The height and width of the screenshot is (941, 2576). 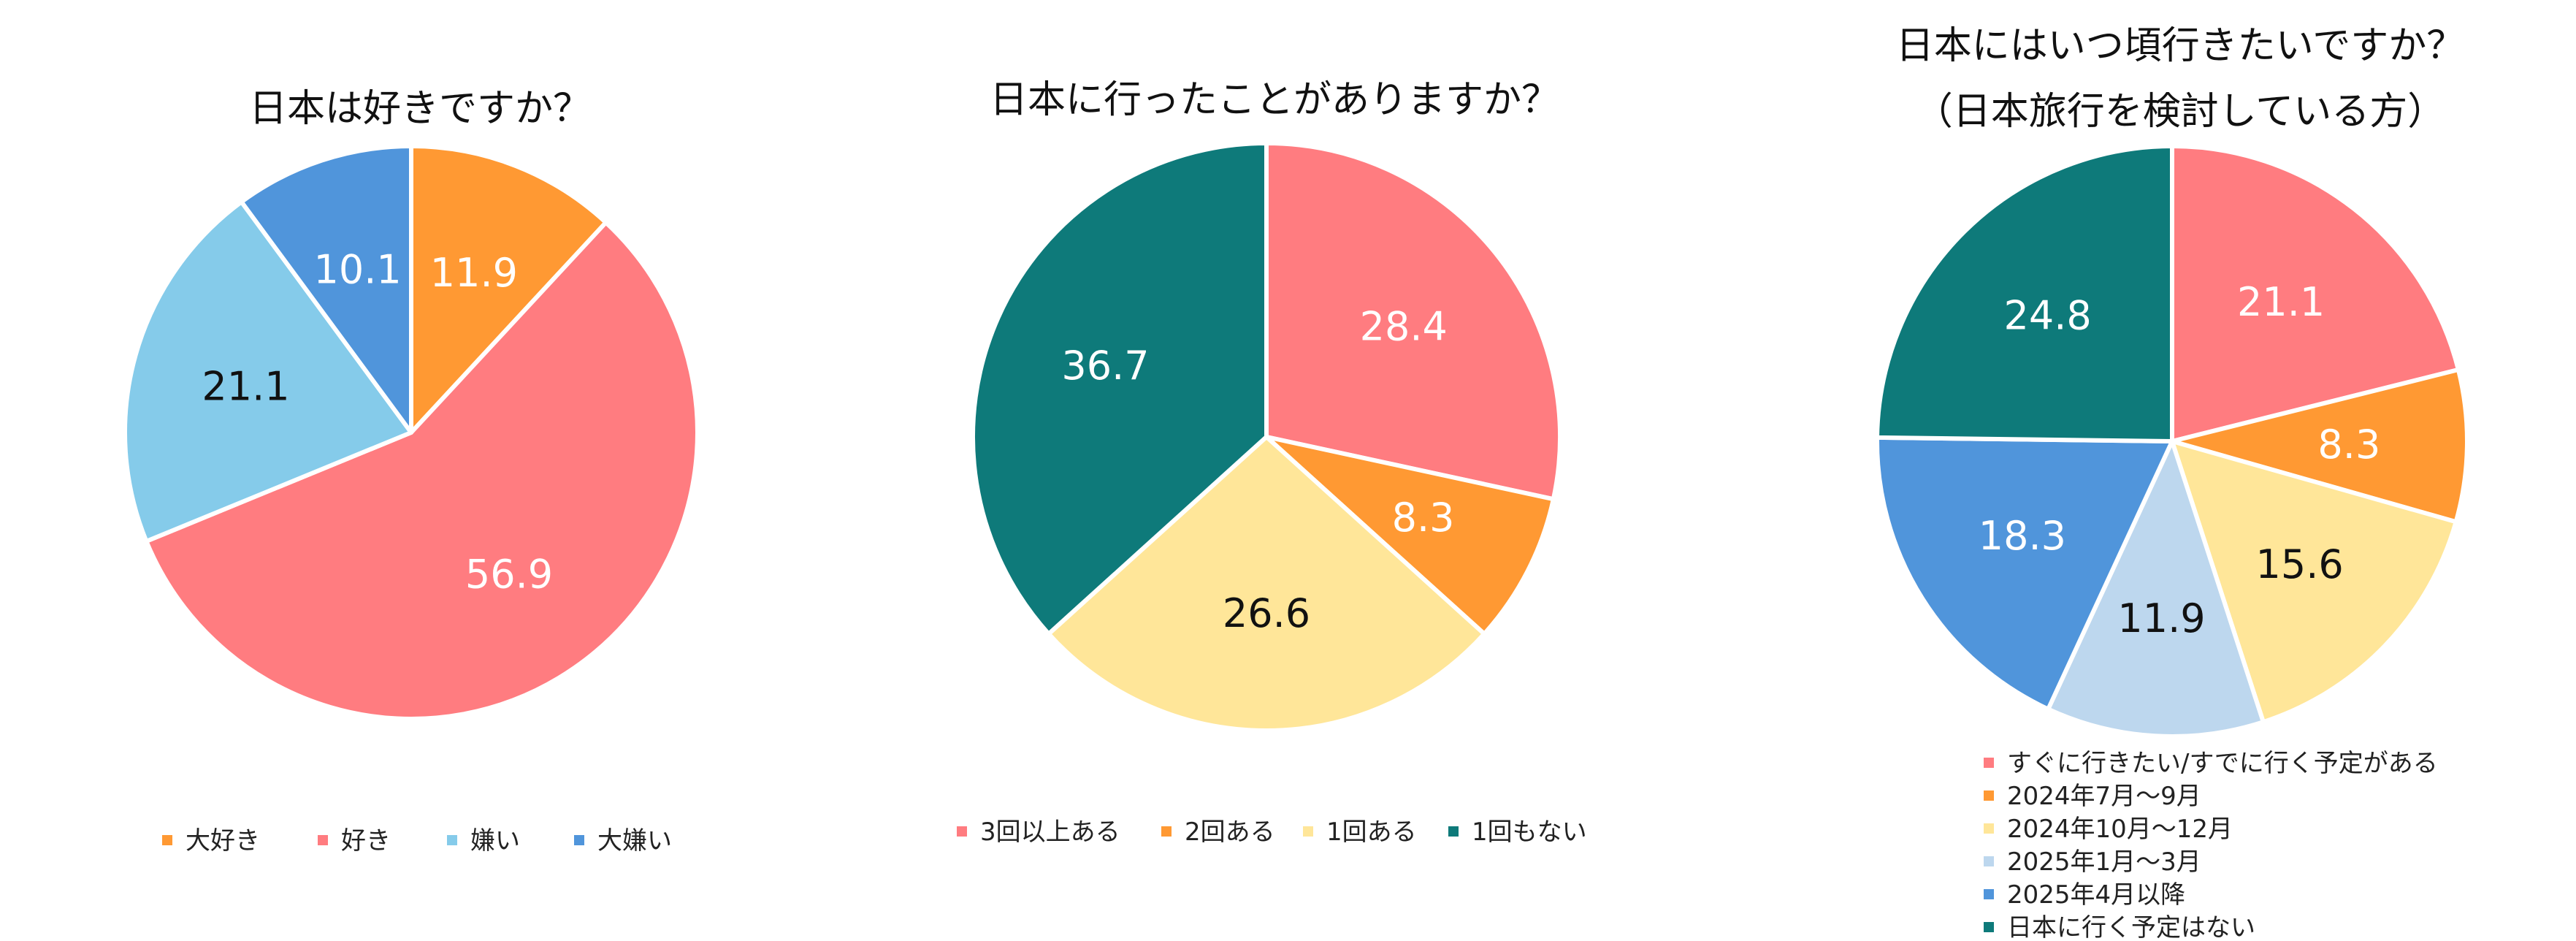 I want to click on legend-label: 3回以上ある, so click(x=1050, y=832).